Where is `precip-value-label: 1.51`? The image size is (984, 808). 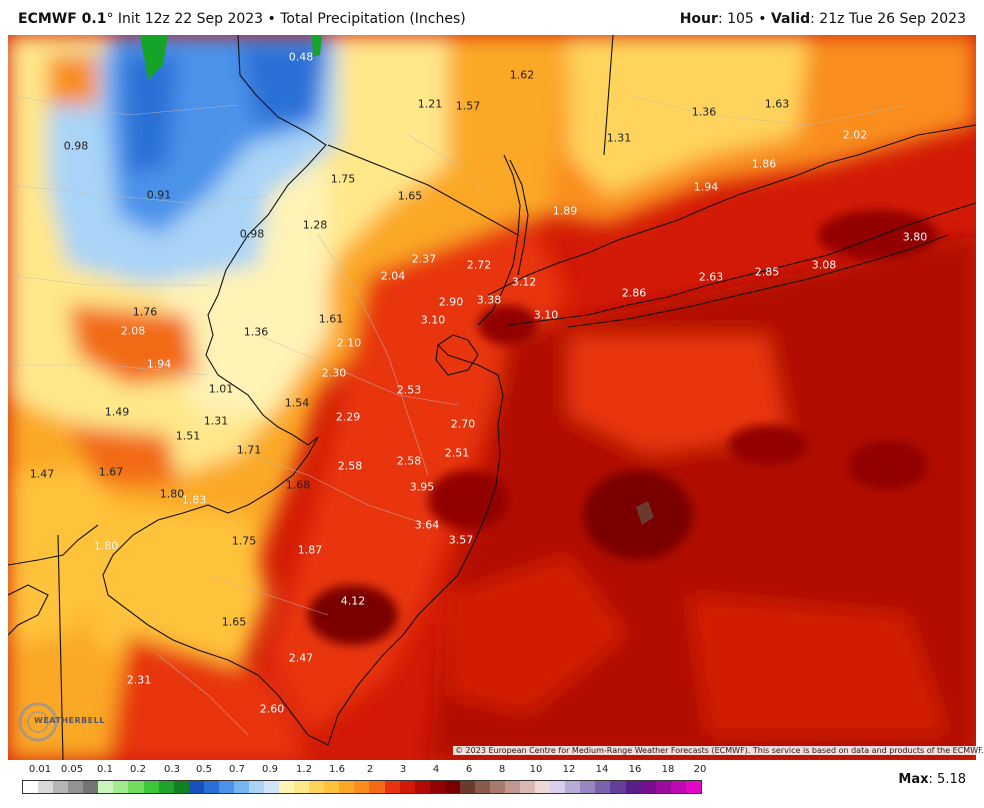
precip-value-label: 1.51 is located at coordinates (188, 436).